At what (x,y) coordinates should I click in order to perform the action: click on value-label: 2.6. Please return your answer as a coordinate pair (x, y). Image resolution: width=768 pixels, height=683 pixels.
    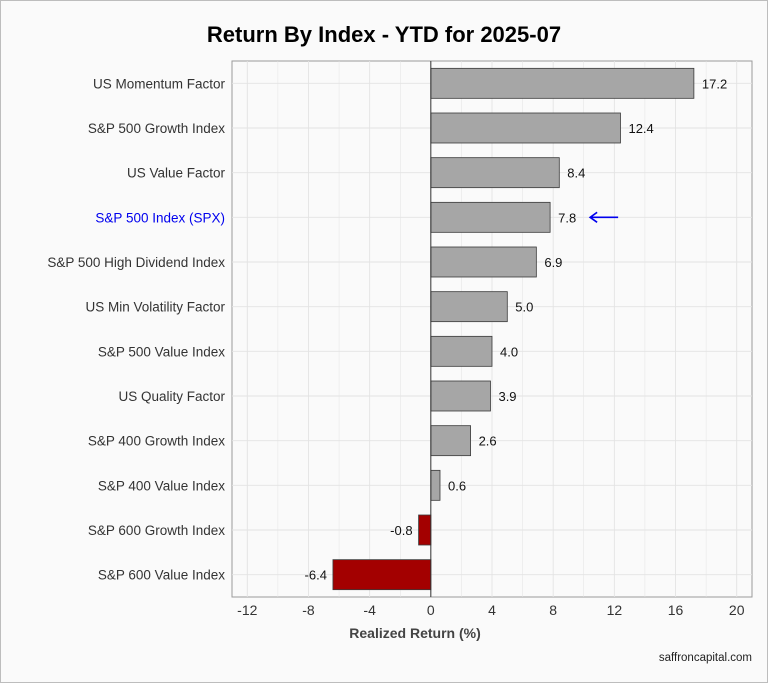
    Looking at the image, I should click on (488, 441).